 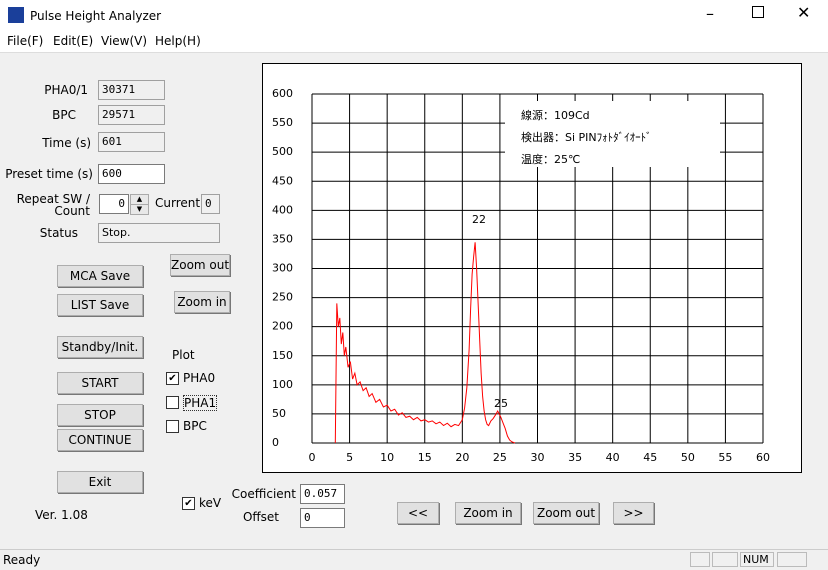 I want to click on field-value: 0, so click(x=210, y=204).